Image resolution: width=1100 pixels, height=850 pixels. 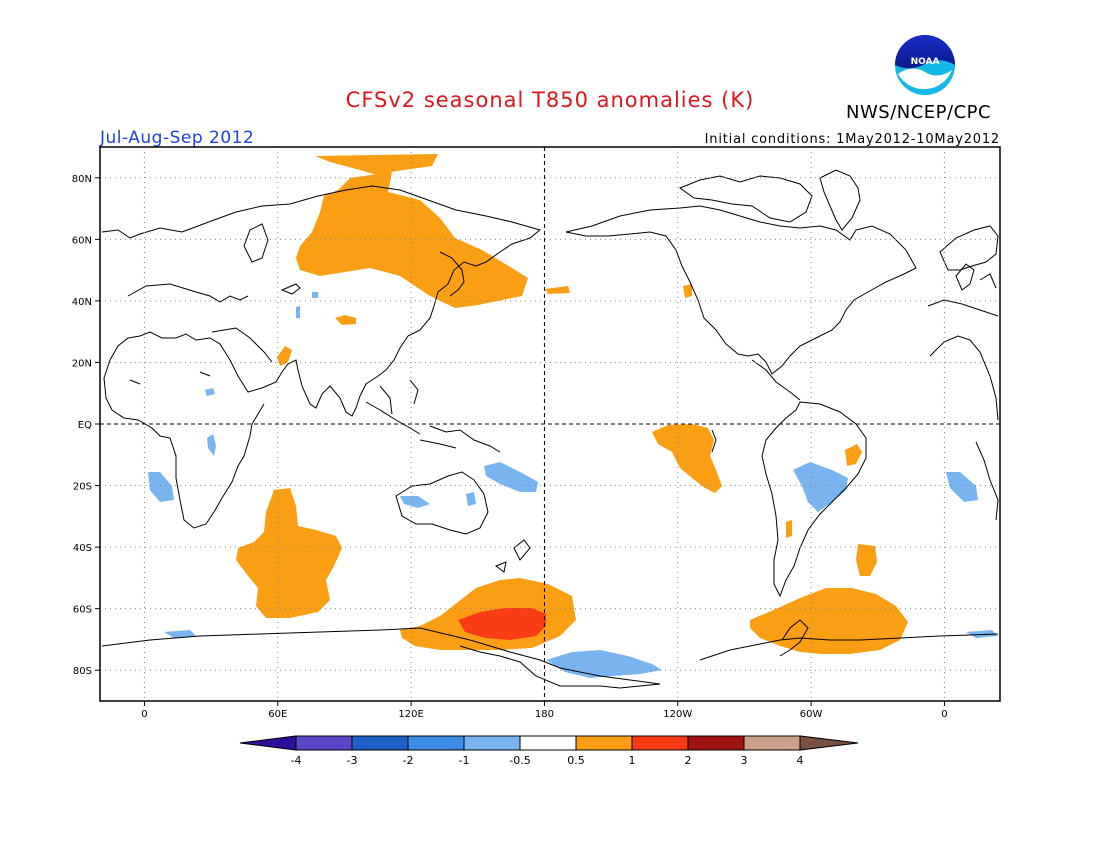 I want to click on latitude-label: 20S, so click(x=82, y=487).